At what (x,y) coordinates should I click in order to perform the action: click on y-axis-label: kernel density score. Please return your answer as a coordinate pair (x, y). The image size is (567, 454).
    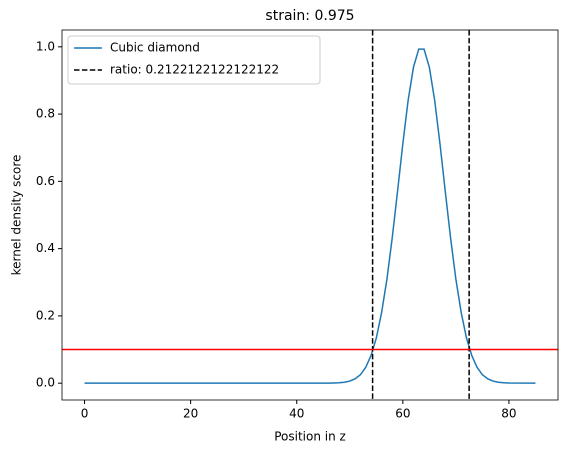
    Looking at the image, I should click on (17, 215).